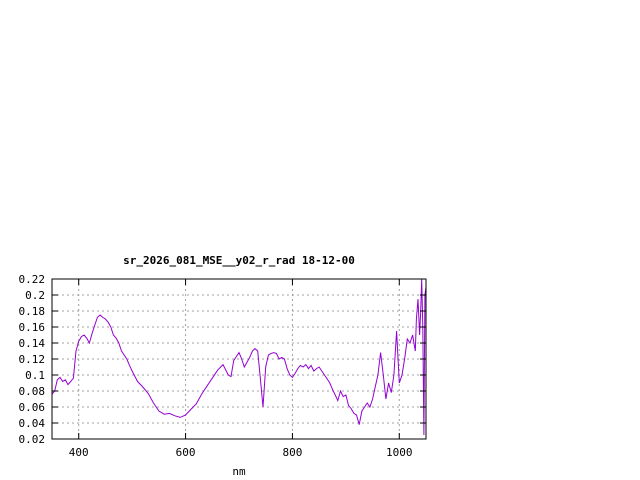 The width and height of the screenshot is (640, 480). What do you see at coordinates (79, 452) in the screenshot?
I see `x-tick-label: 400` at bounding box center [79, 452].